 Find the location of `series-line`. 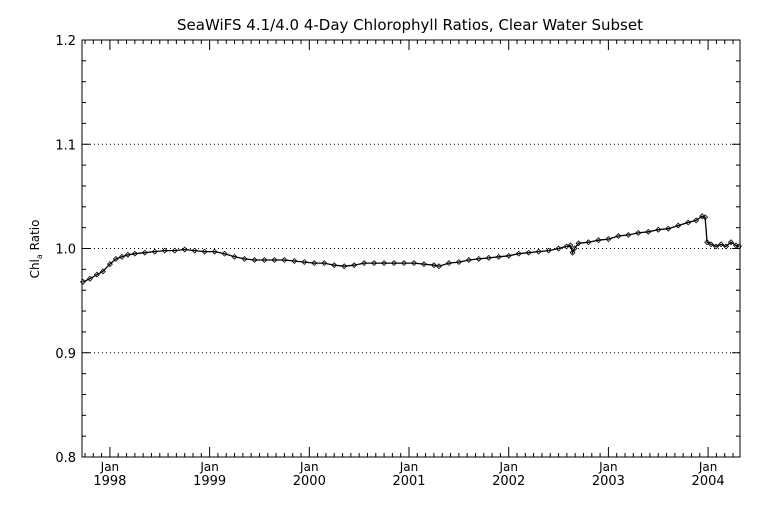

series-line is located at coordinates (411, 249).